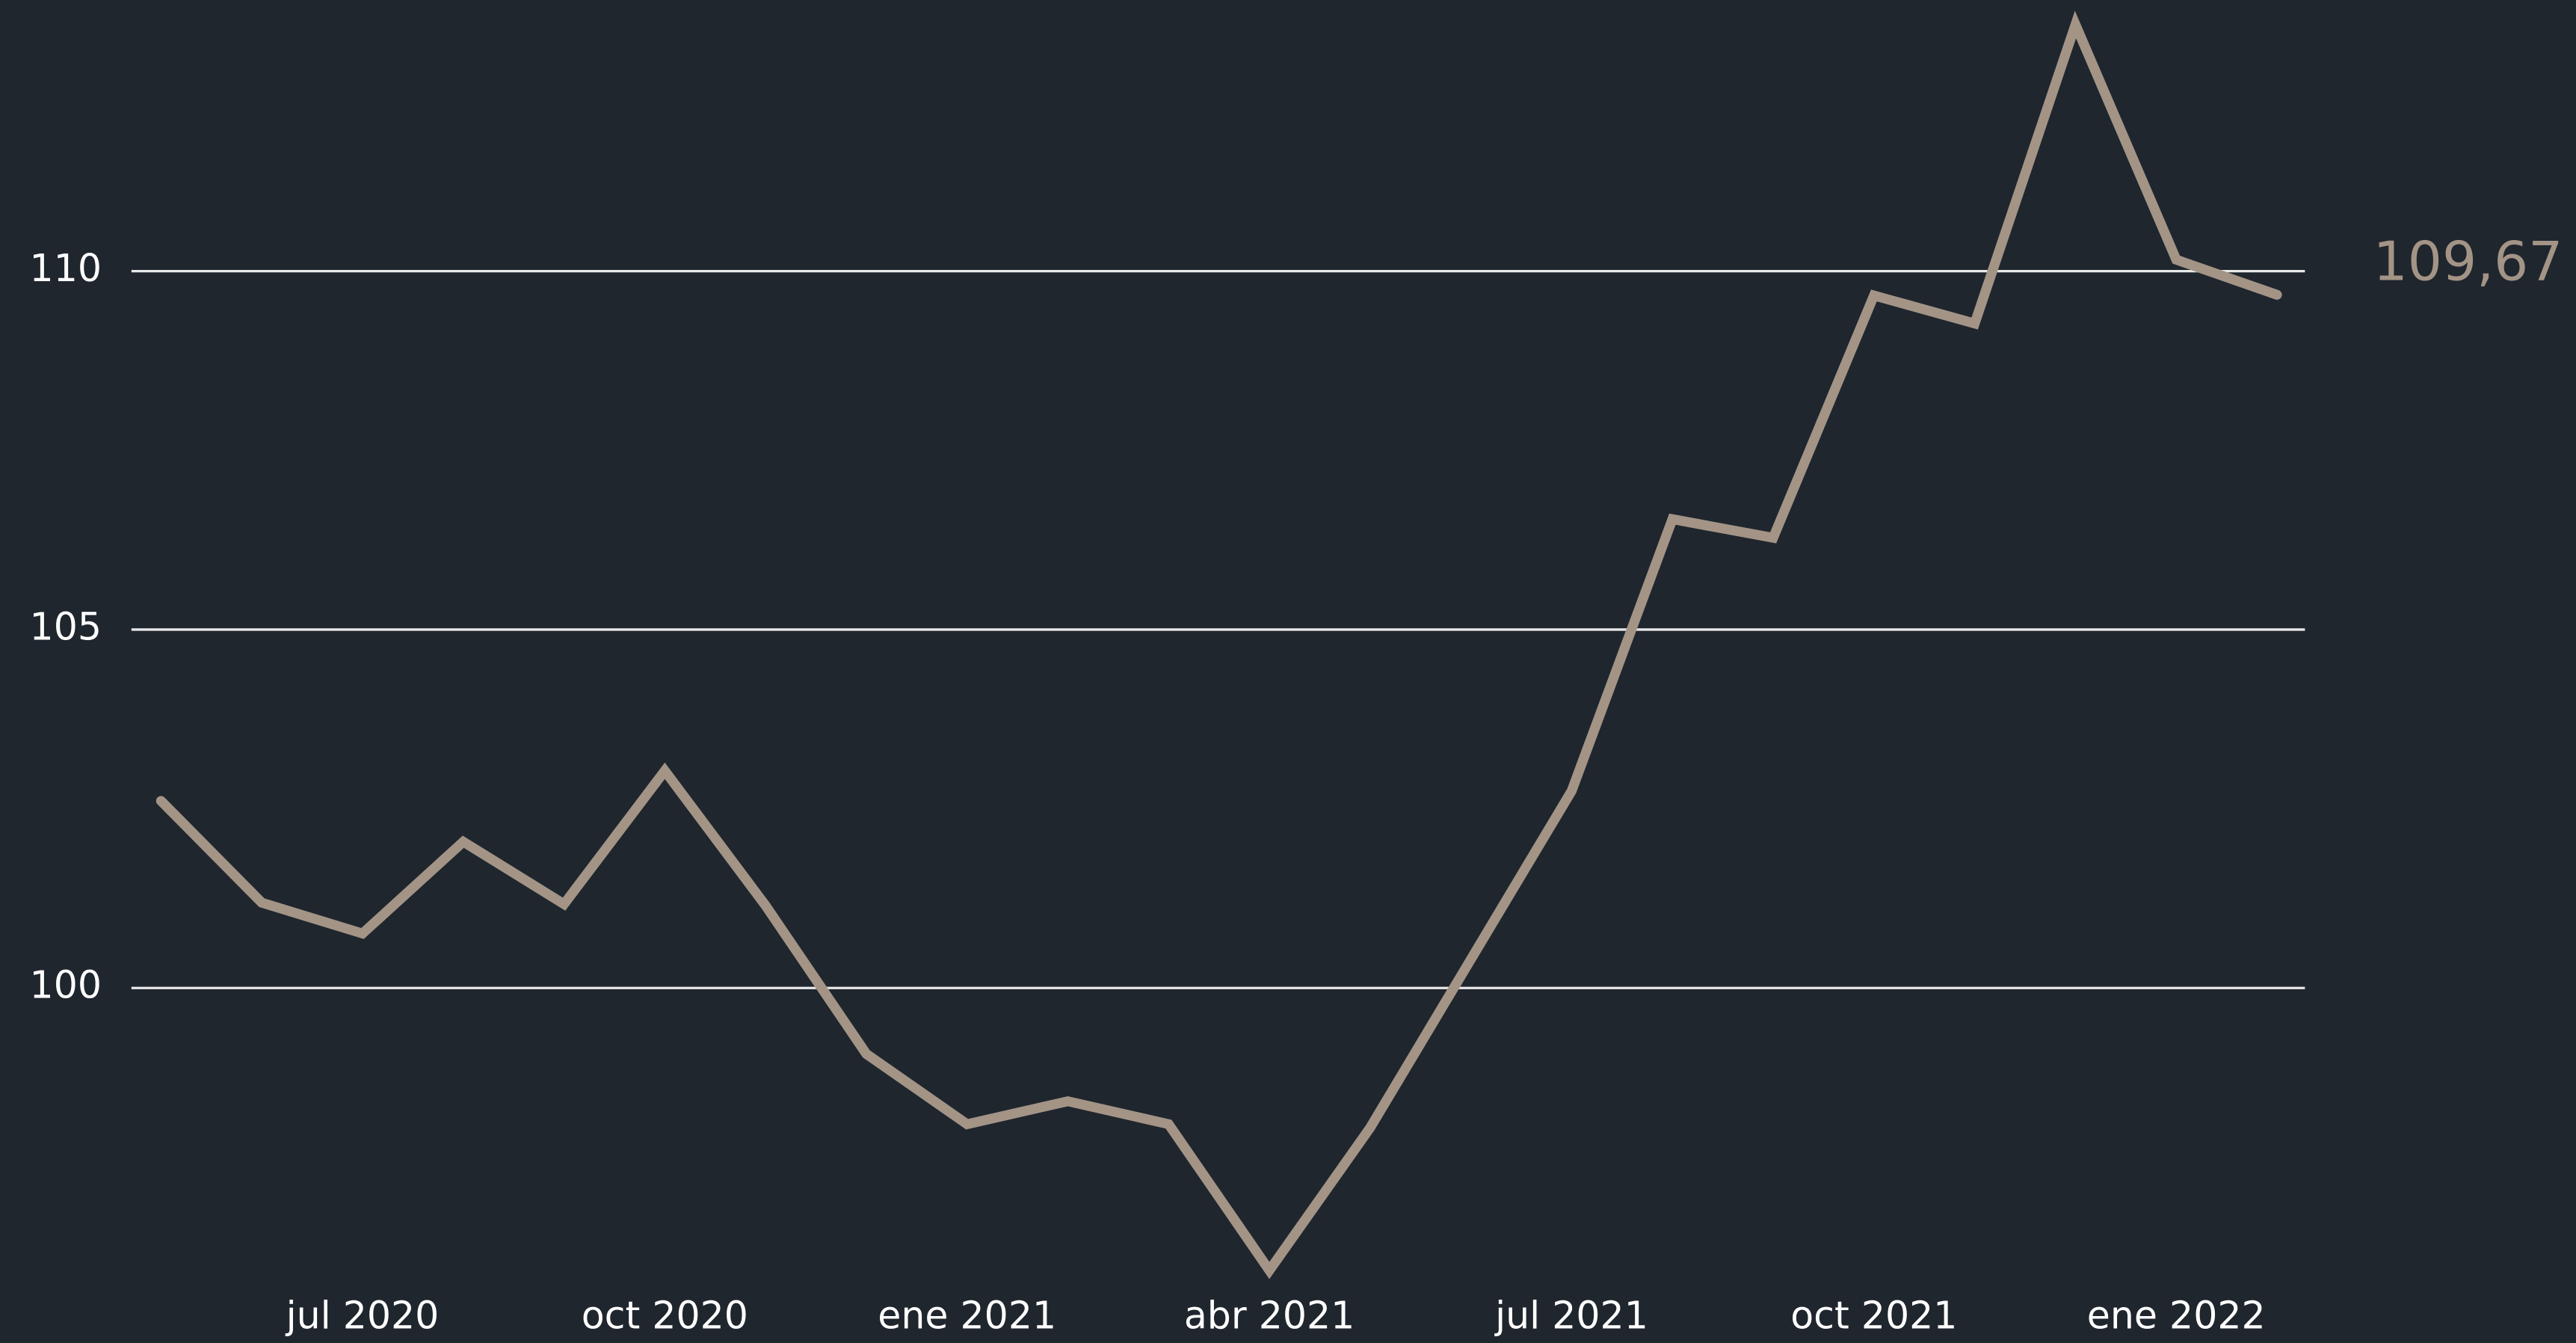  What do you see at coordinates (1873, 1315) in the screenshot?
I see `x-tick-label: oct 2021` at bounding box center [1873, 1315].